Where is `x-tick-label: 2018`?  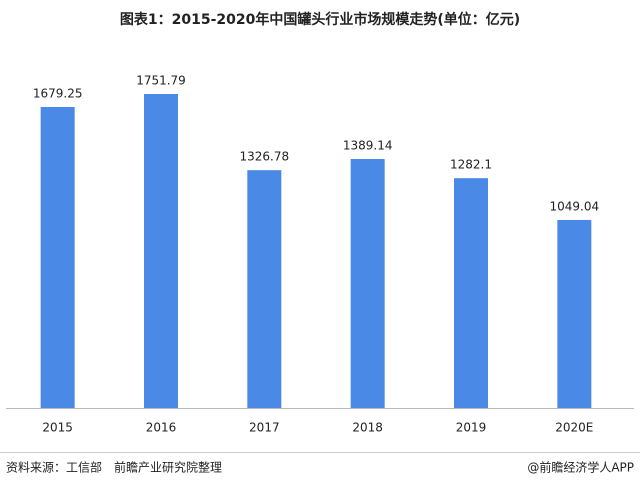
x-tick-label: 2018 is located at coordinates (367, 428).